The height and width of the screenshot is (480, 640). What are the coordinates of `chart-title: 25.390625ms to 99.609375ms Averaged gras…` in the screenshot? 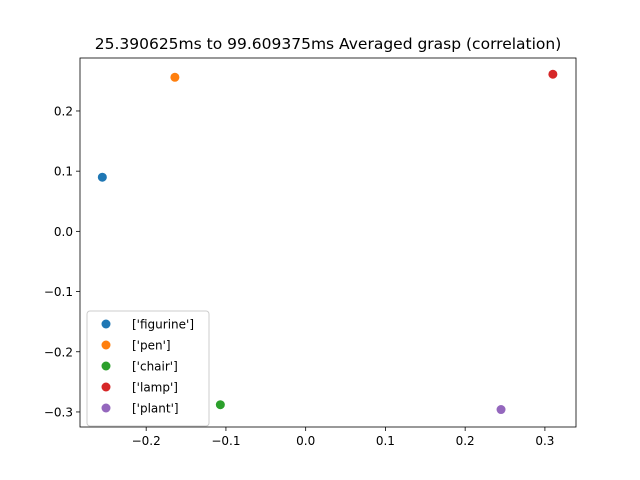 It's located at (328, 44).